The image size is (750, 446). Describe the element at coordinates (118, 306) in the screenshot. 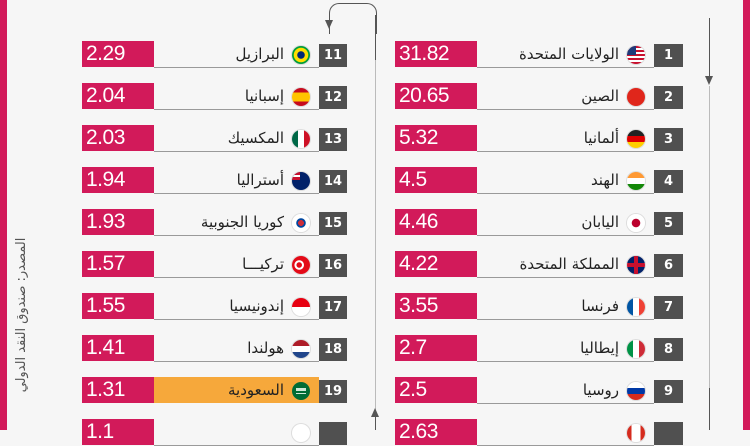

I see `gdp-value: 1.55` at that location.